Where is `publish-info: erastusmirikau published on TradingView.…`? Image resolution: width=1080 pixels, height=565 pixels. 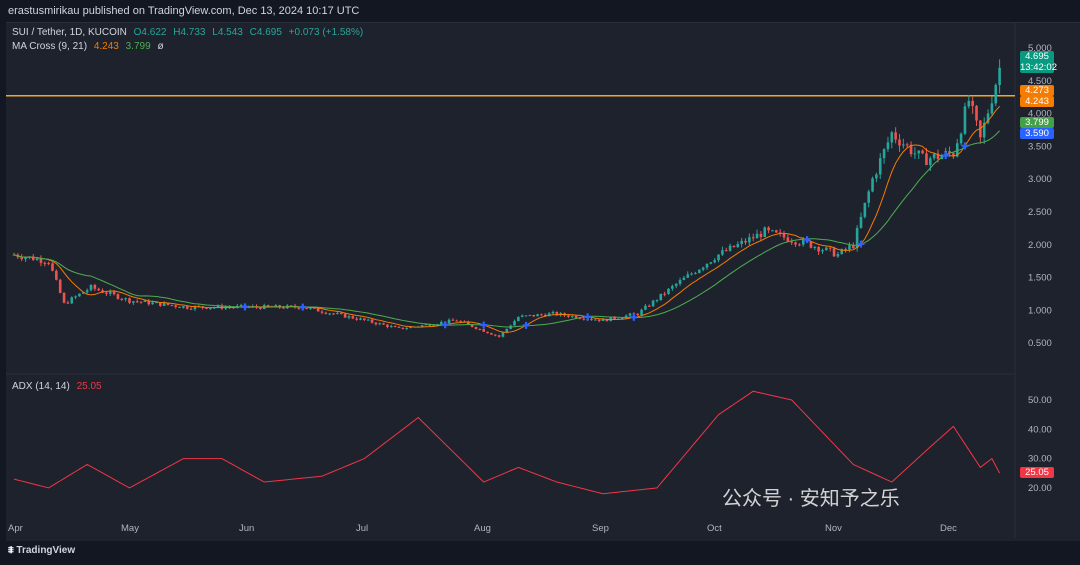 publish-info: erastusmirikau published on TradingView.… is located at coordinates (184, 11).